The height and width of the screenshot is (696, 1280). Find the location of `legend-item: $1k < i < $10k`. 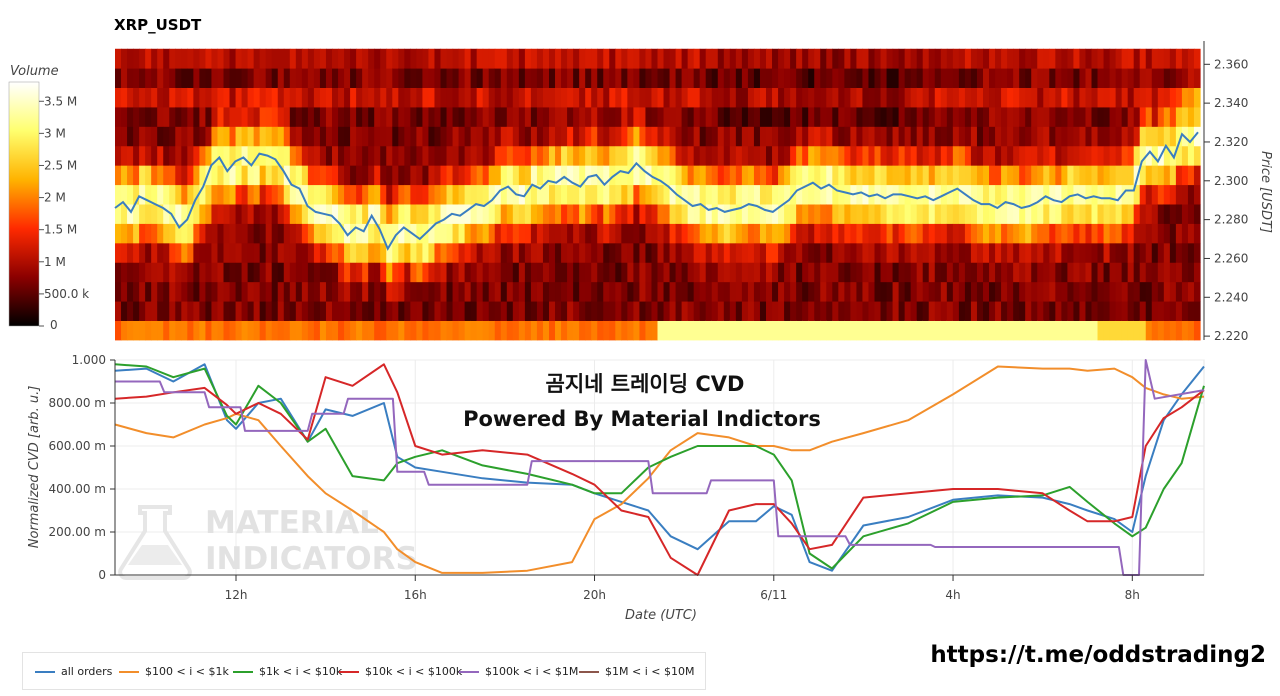

legend-item: $1k < i < $10k is located at coordinates (287, 671).